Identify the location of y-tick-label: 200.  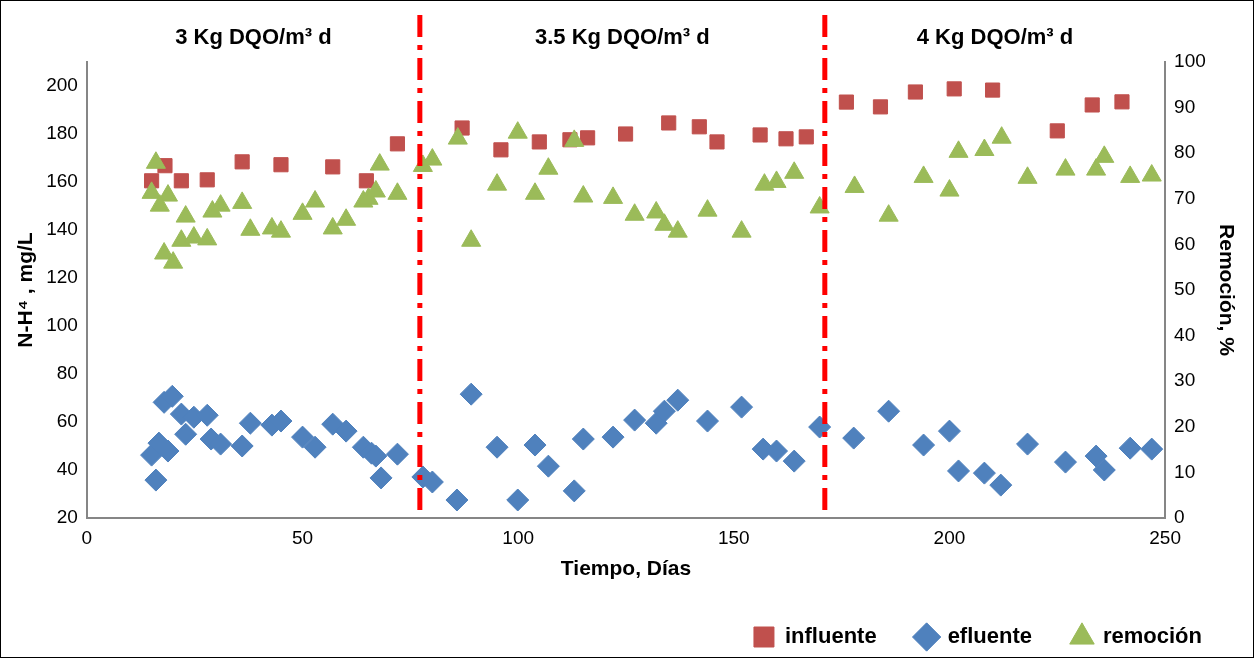
(62, 85).